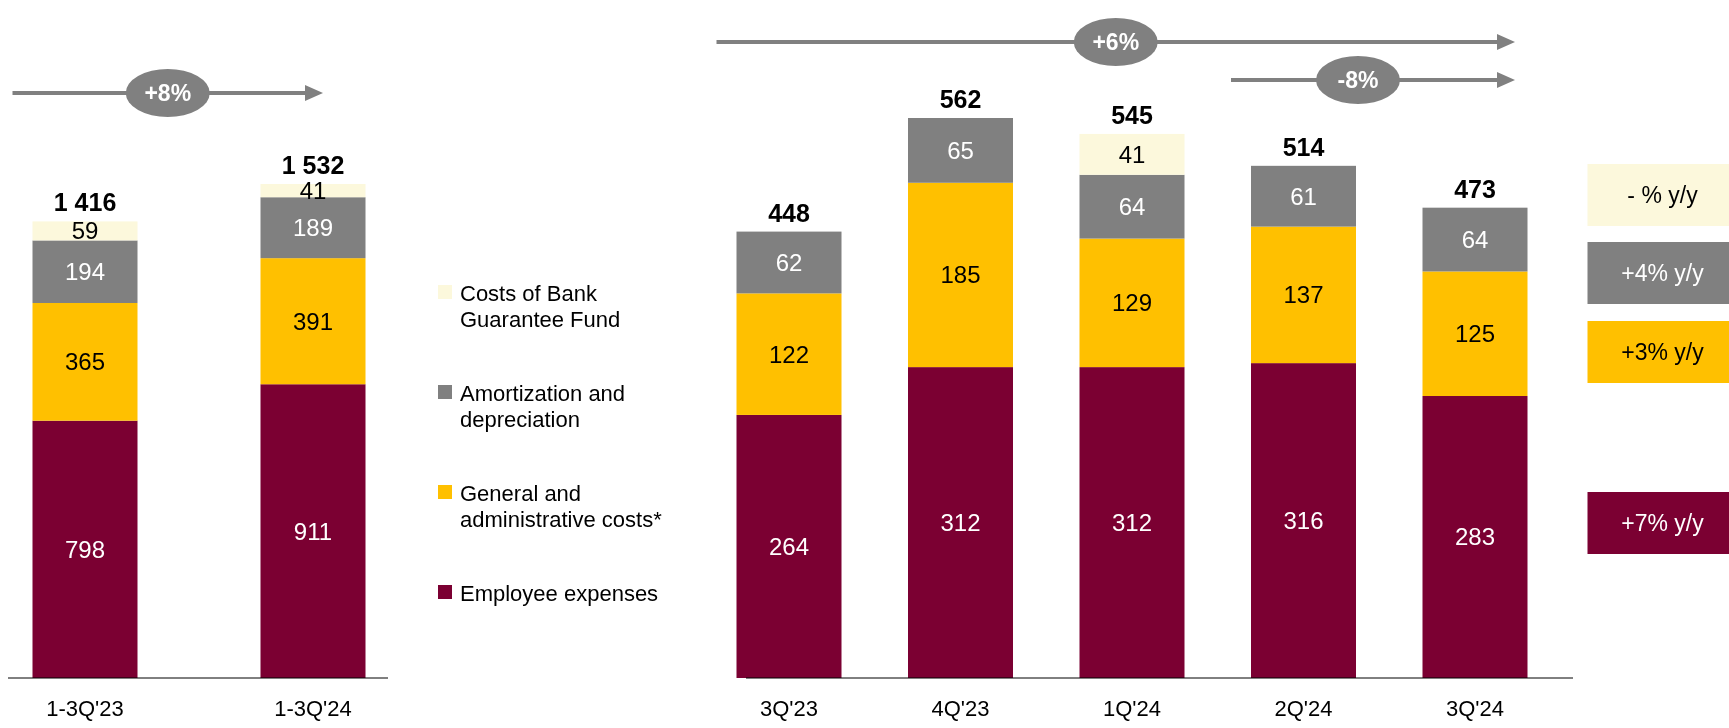 Image resolution: width=1729 pixels, height=728 pixels. I want to click on data-label: 122, so click(789, 354).